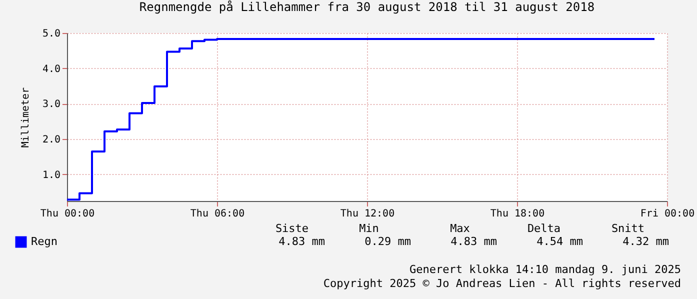 The width and height of the screenshot is (697, 299). What do you see at coordinates (628, 228) in the screenshot?
I see `text: Snitt` at bounding box center [628, 228].